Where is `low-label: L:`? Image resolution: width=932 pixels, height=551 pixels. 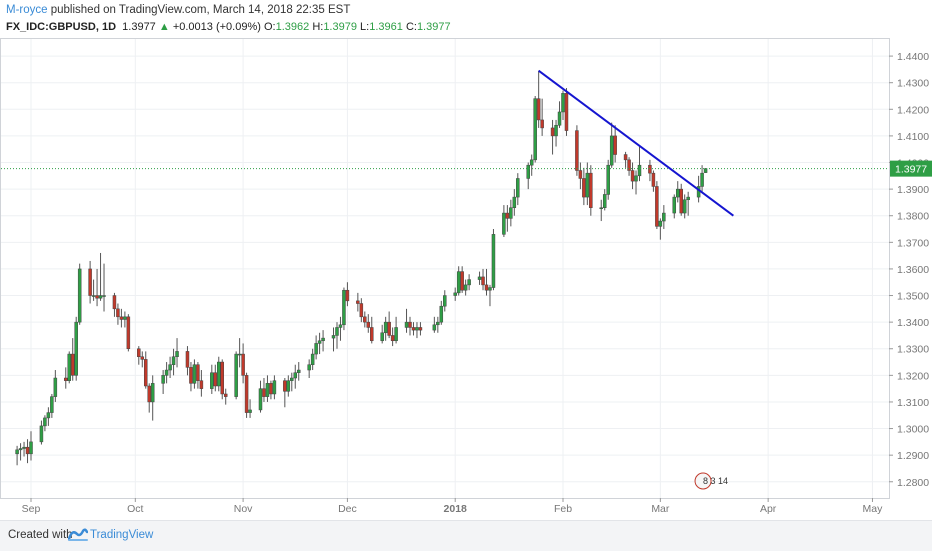
low-label: L: is located at coordinates (365, 27).